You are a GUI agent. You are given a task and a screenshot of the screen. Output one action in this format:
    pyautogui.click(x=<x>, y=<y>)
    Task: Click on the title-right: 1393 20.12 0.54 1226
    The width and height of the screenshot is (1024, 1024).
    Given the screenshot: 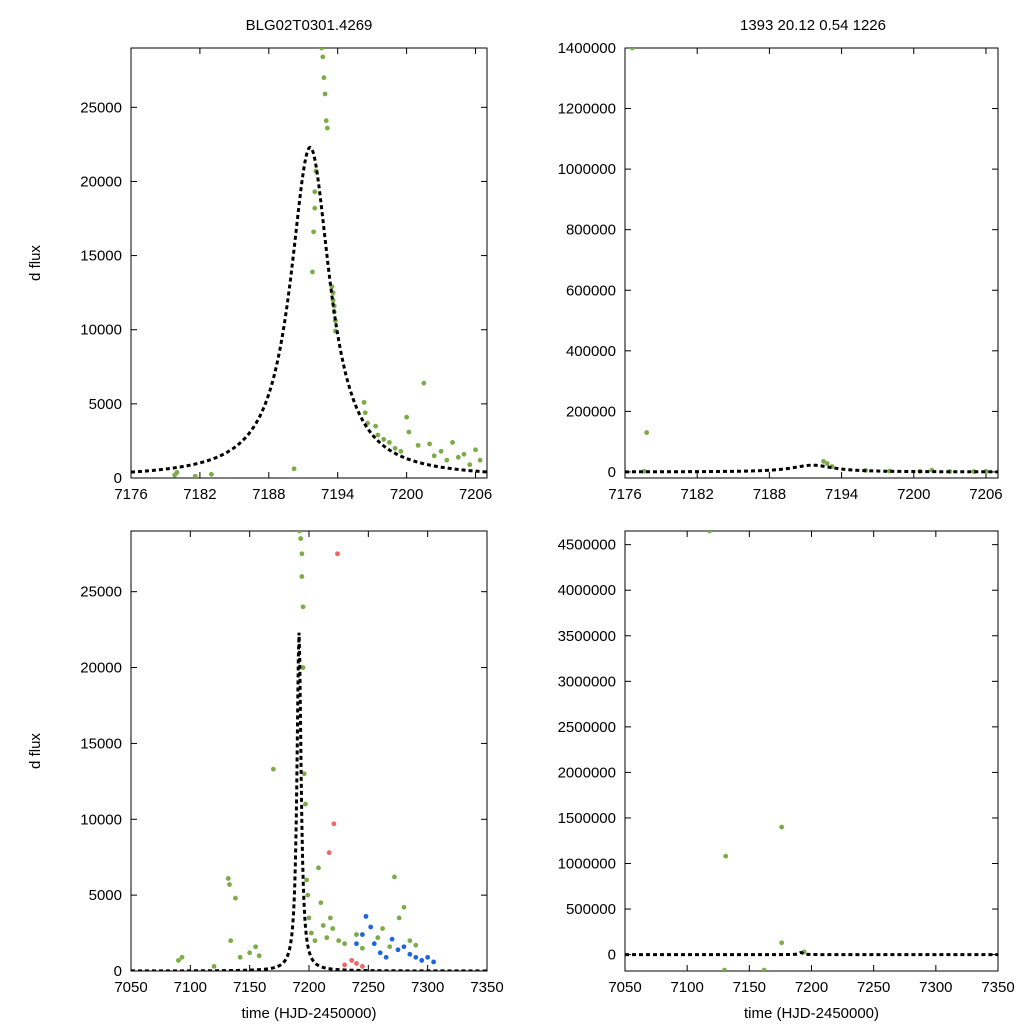 What is the action you would take?
    pyautogui.click(x=813, y=25)
    